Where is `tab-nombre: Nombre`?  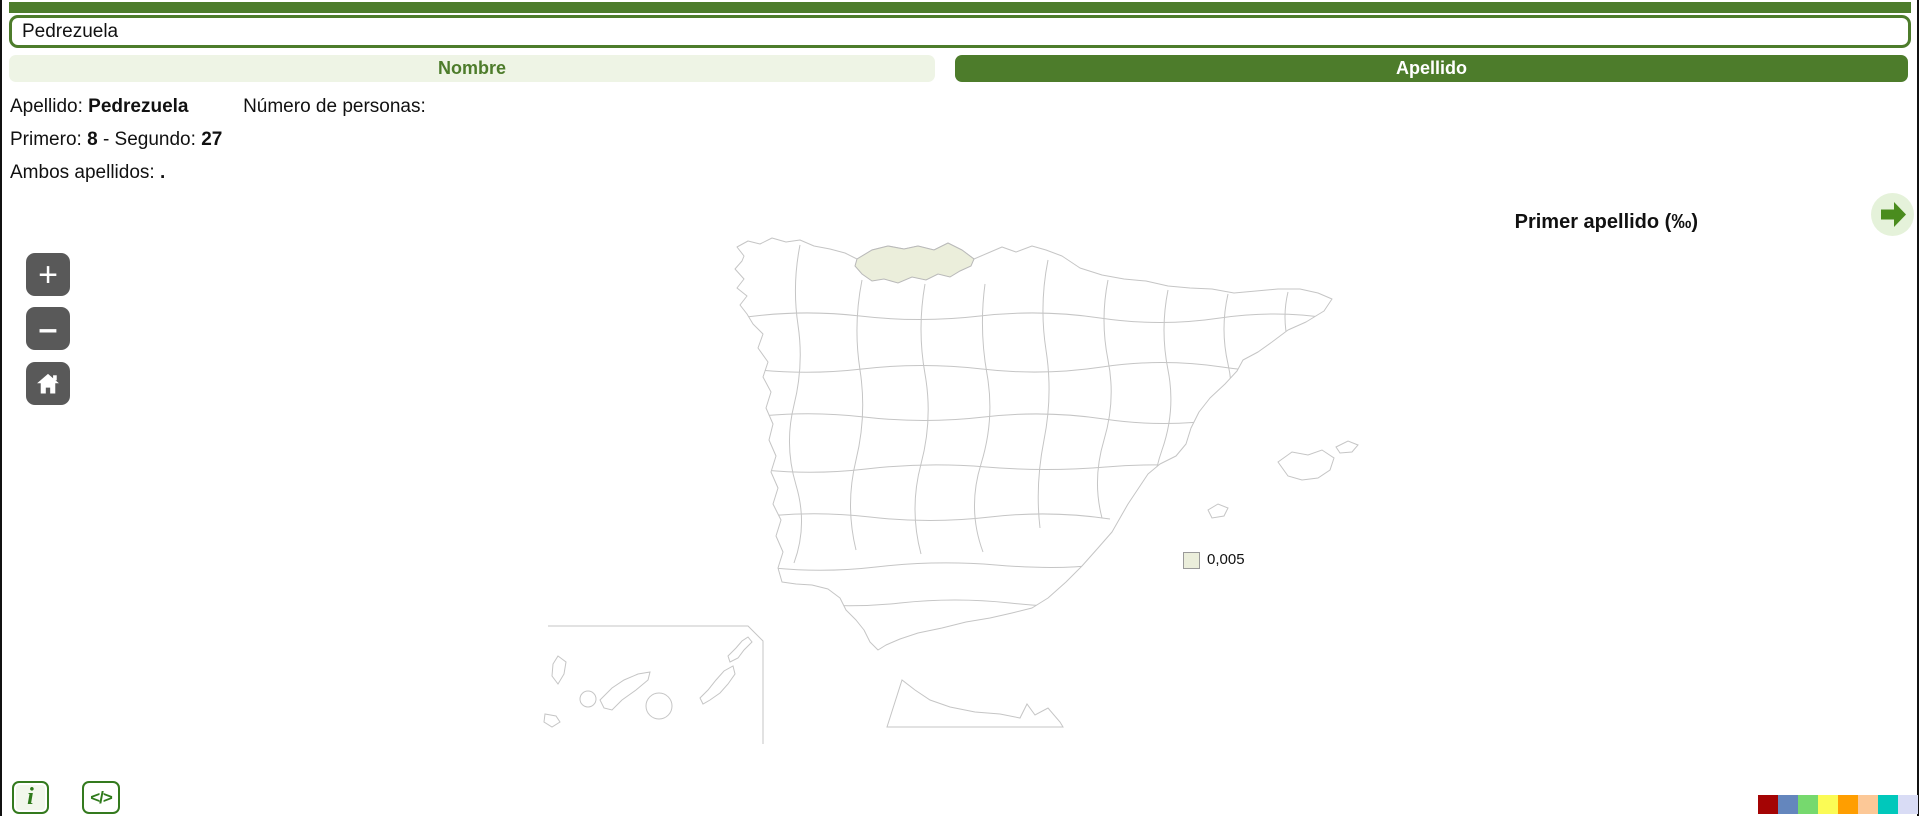
tab-nombre: Nombre is located at coordinates (472, 68).